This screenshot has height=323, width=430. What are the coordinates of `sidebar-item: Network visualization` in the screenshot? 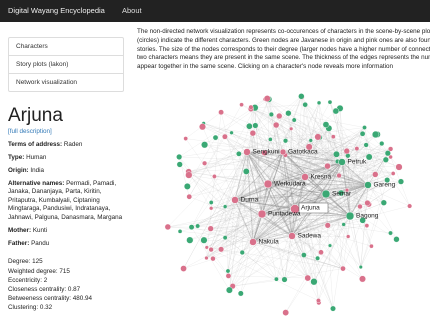 It's located at (66, 82).